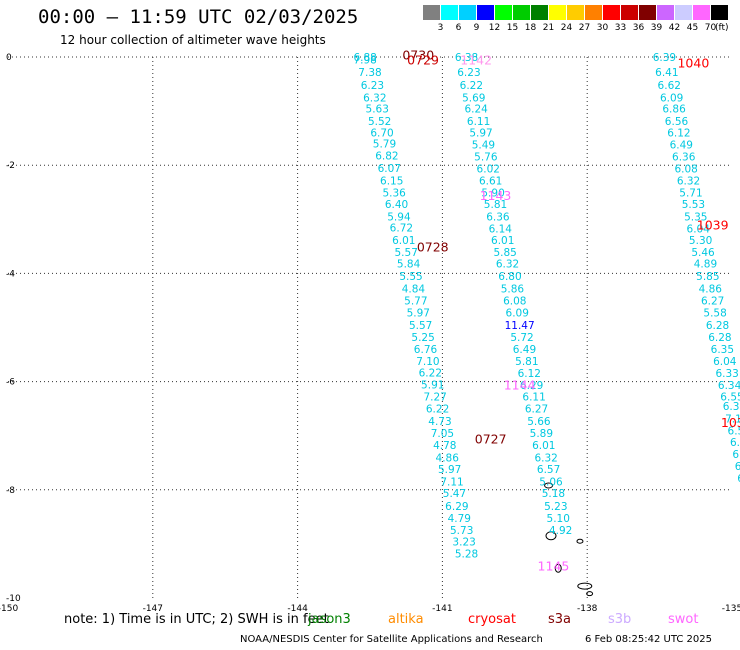  Describe the element at coordinates (414, 290) in the screenshot. I see `wave-height-value: 4.84` at that location.